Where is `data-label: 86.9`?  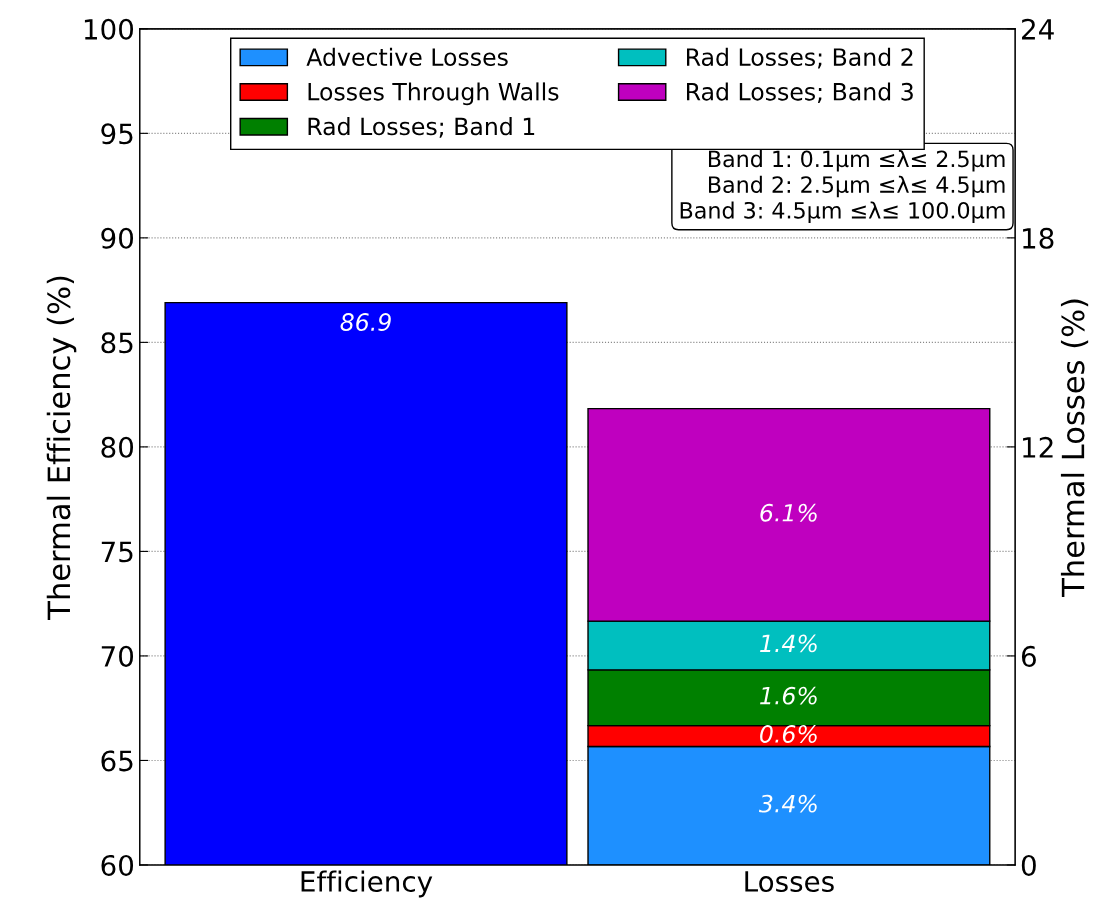
data-label: 86.9 is located at coordinates (365, 322).